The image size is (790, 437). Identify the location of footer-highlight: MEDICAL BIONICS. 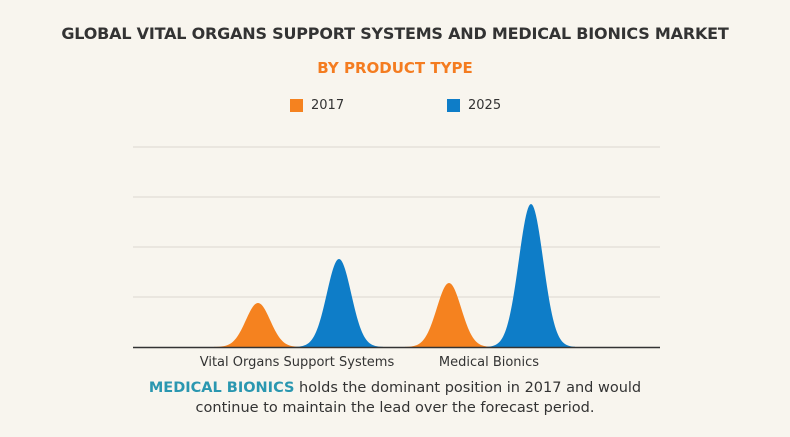
(221, 388).